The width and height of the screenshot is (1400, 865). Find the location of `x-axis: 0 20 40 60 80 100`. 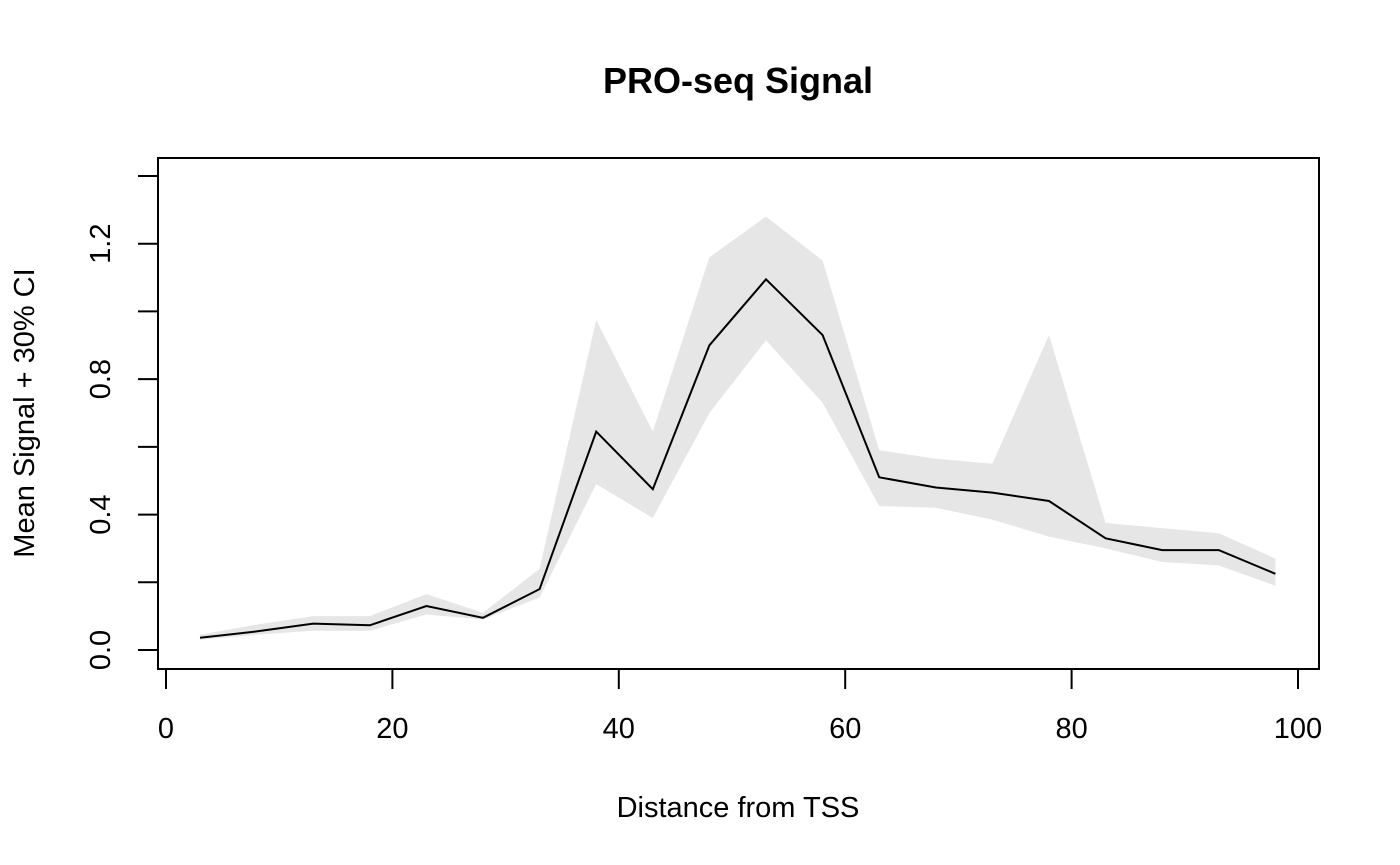

x-axis: 0 20 40 60 80 100 is located at coordinates (740, 706).